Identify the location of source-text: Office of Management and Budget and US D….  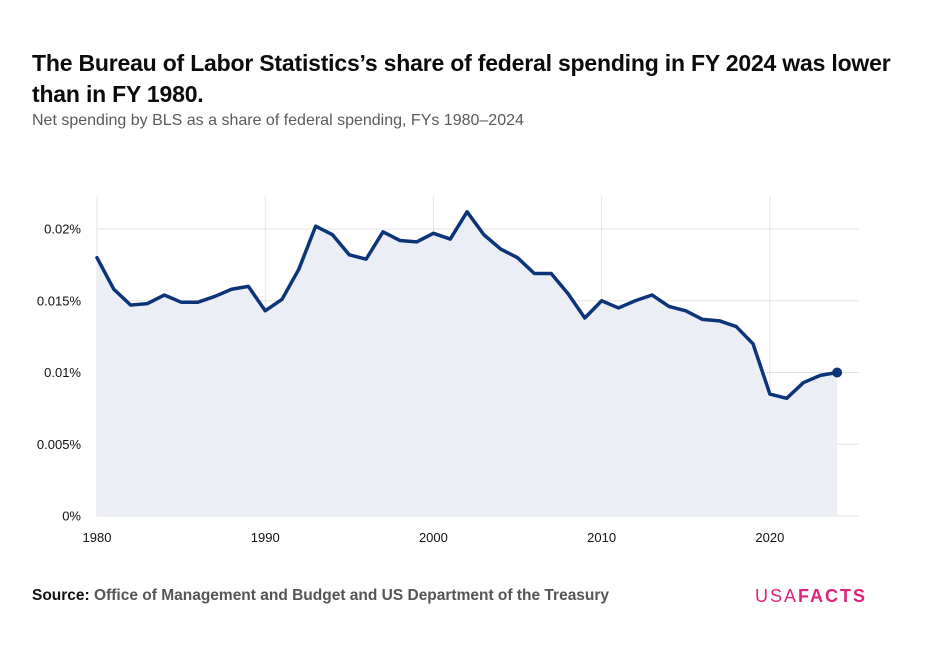
(352, 595).